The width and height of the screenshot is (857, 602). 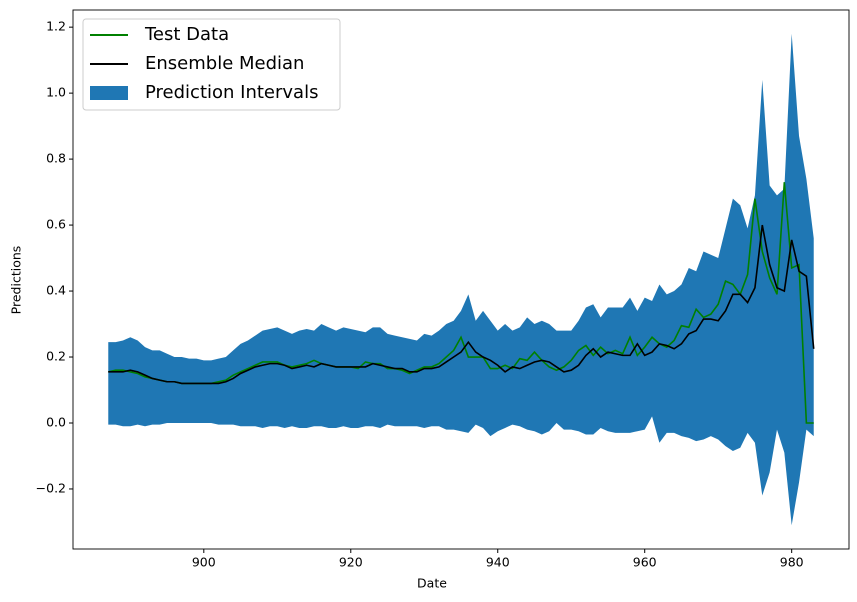 I want to click on legend-box, so click(x=211, y=64).